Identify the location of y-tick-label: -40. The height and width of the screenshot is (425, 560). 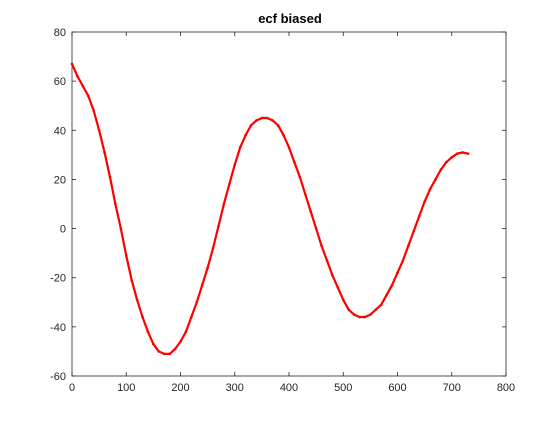
(58, 328).